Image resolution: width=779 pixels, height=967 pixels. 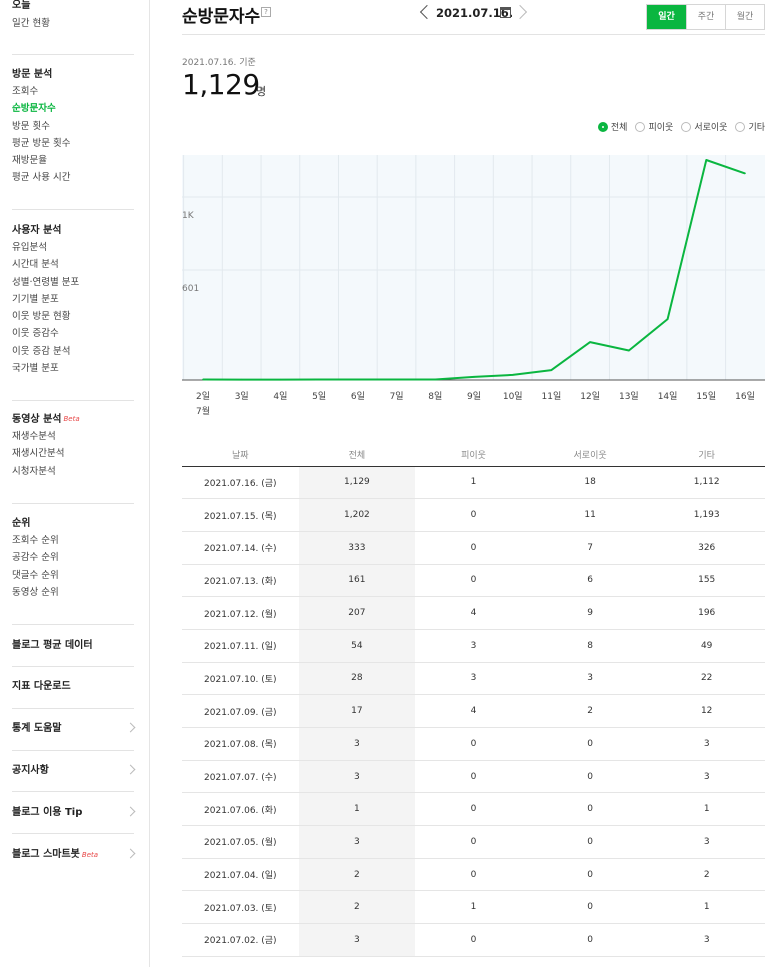 I want to click on x-tick-label: 13일, so click(x=629, y=396).